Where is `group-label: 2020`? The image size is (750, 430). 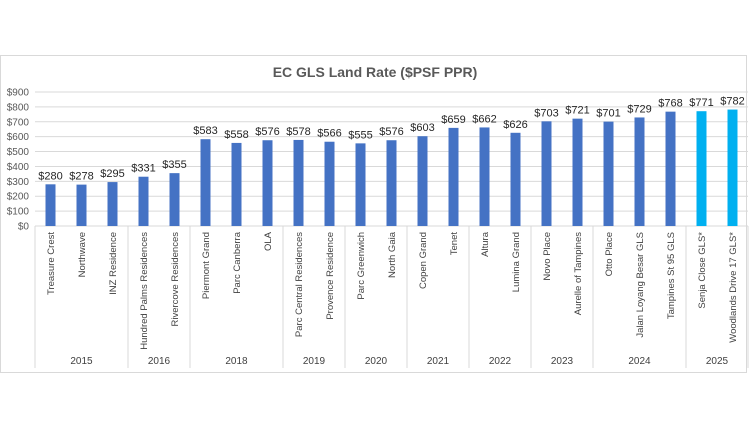 group-label: 2020 is located at coordinates (376, 361).